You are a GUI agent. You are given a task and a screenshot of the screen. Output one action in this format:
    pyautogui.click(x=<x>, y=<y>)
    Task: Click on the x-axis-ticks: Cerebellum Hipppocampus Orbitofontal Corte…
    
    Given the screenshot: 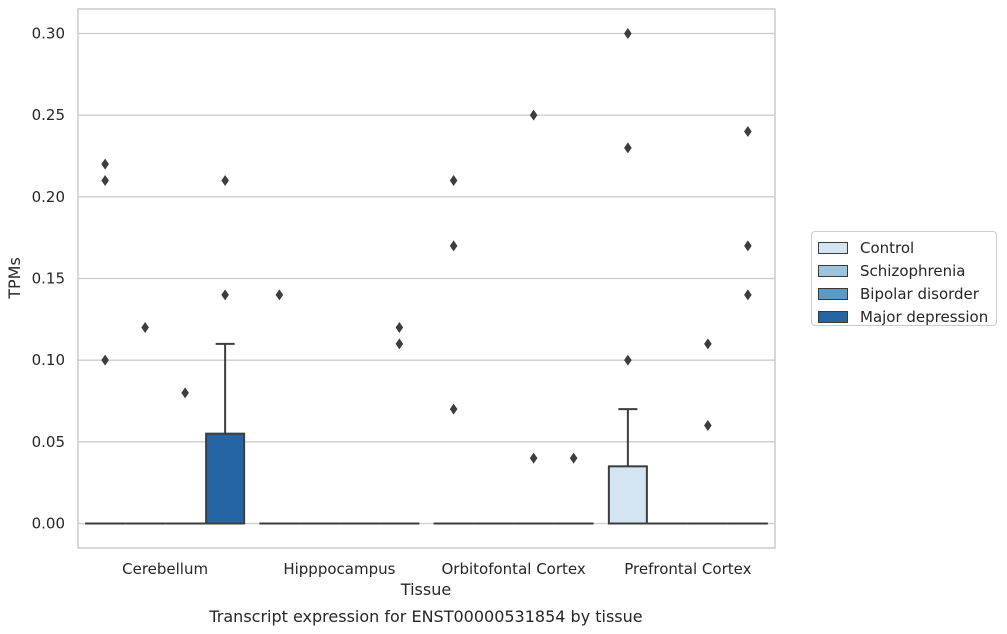 What is the action you would take?
    pyautogui.click(x=436, y=569)
    